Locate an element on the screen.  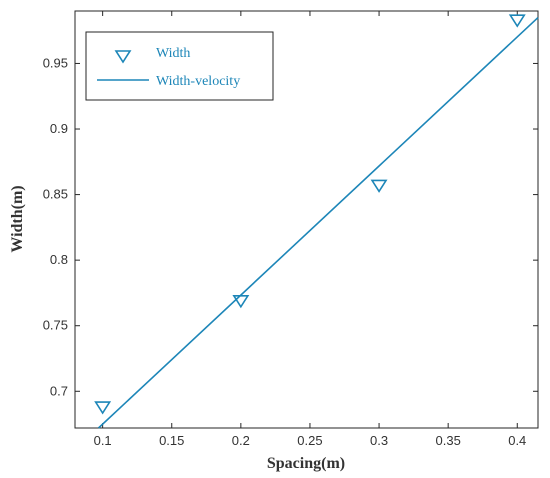
y-tick-label: 0.7 is located at coordinates (59, 390).